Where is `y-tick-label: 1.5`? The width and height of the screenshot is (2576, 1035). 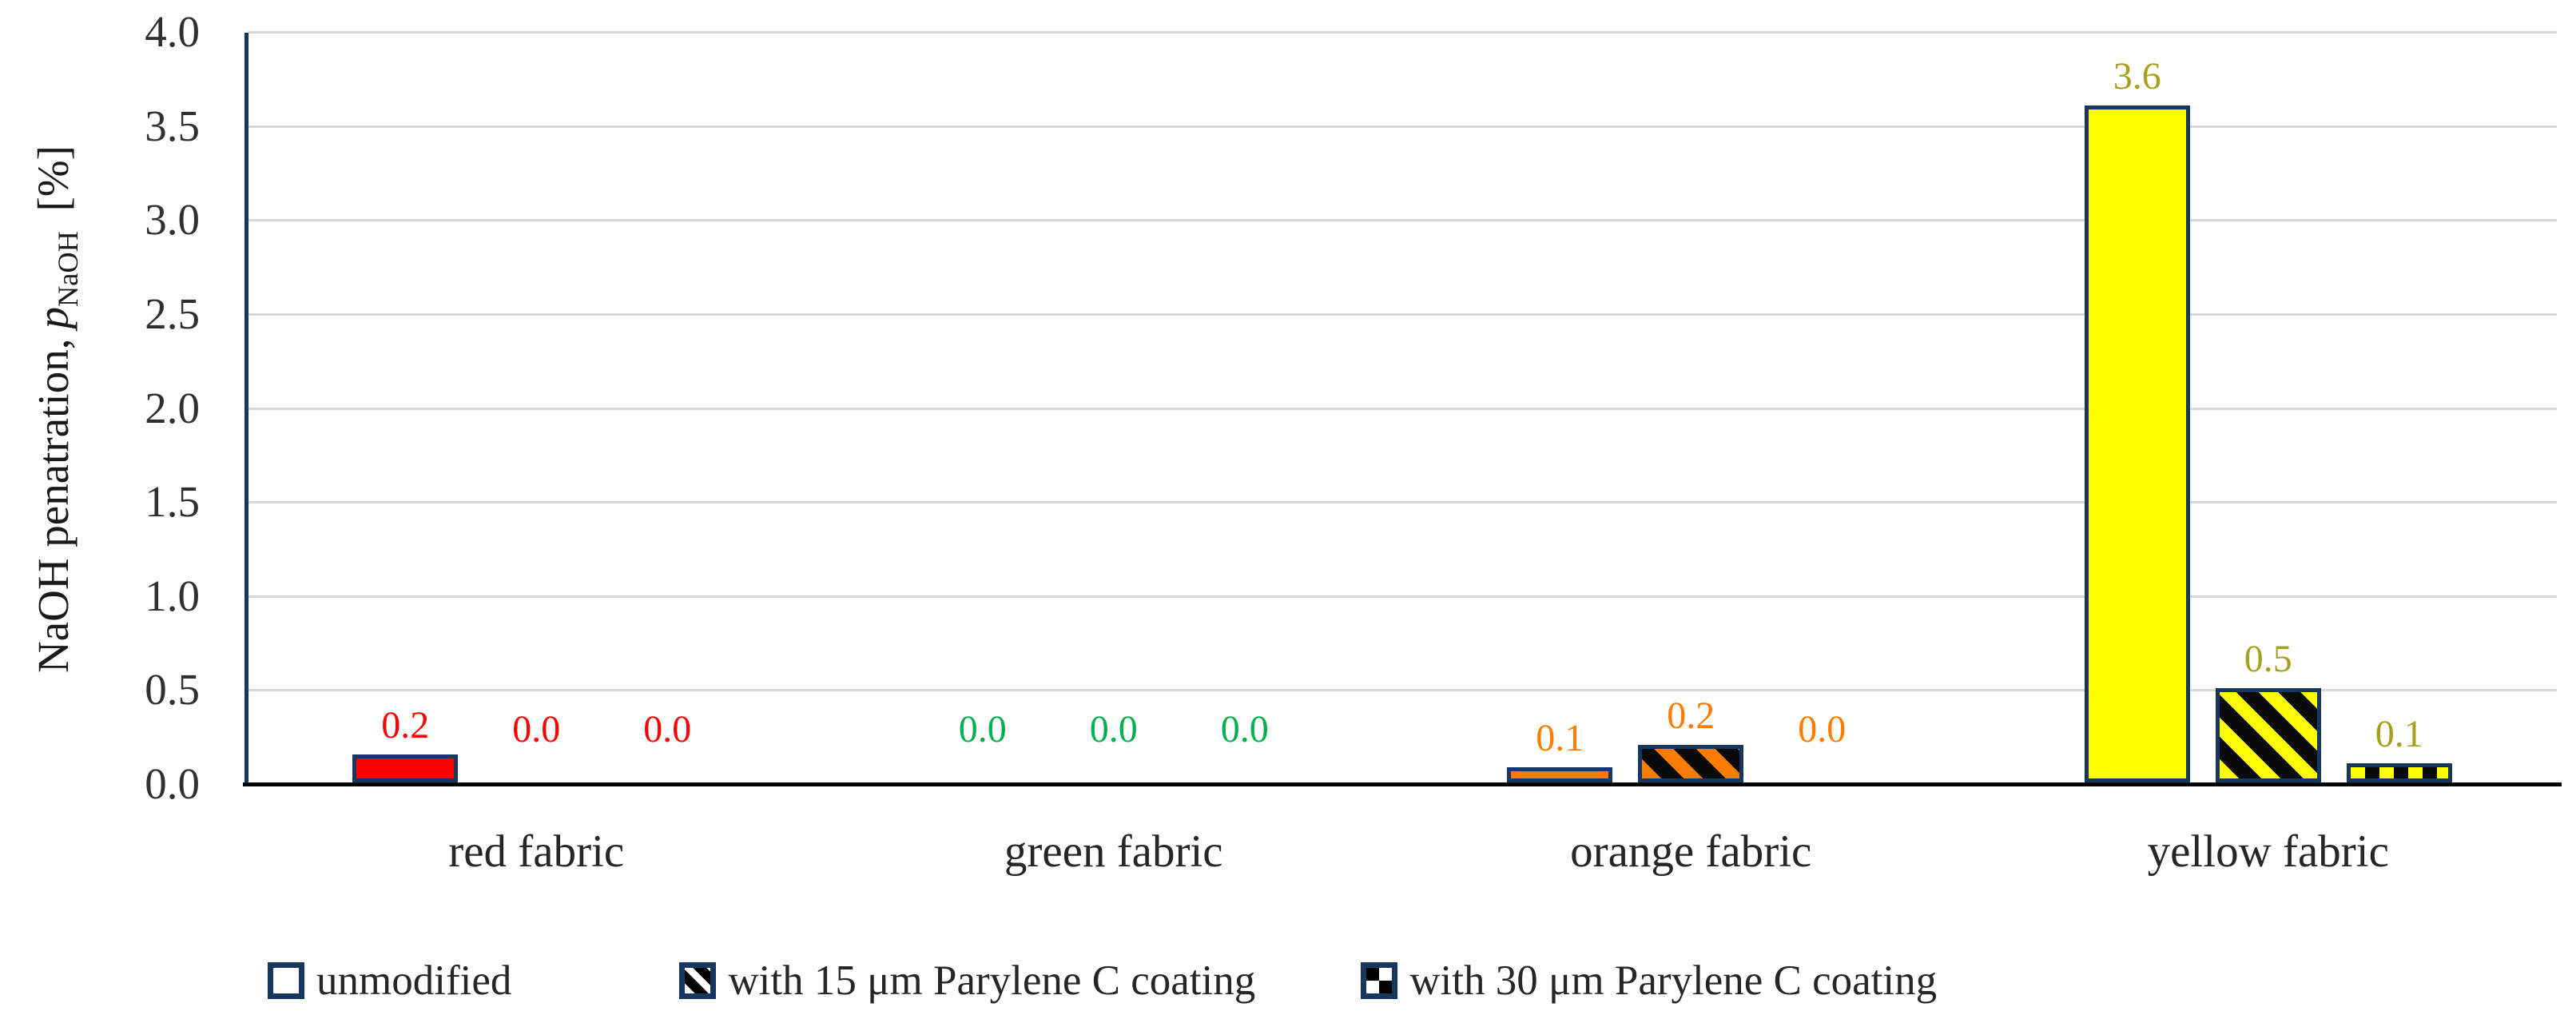
y-tick-label: 1.5 is located at coordinates (172, 502).